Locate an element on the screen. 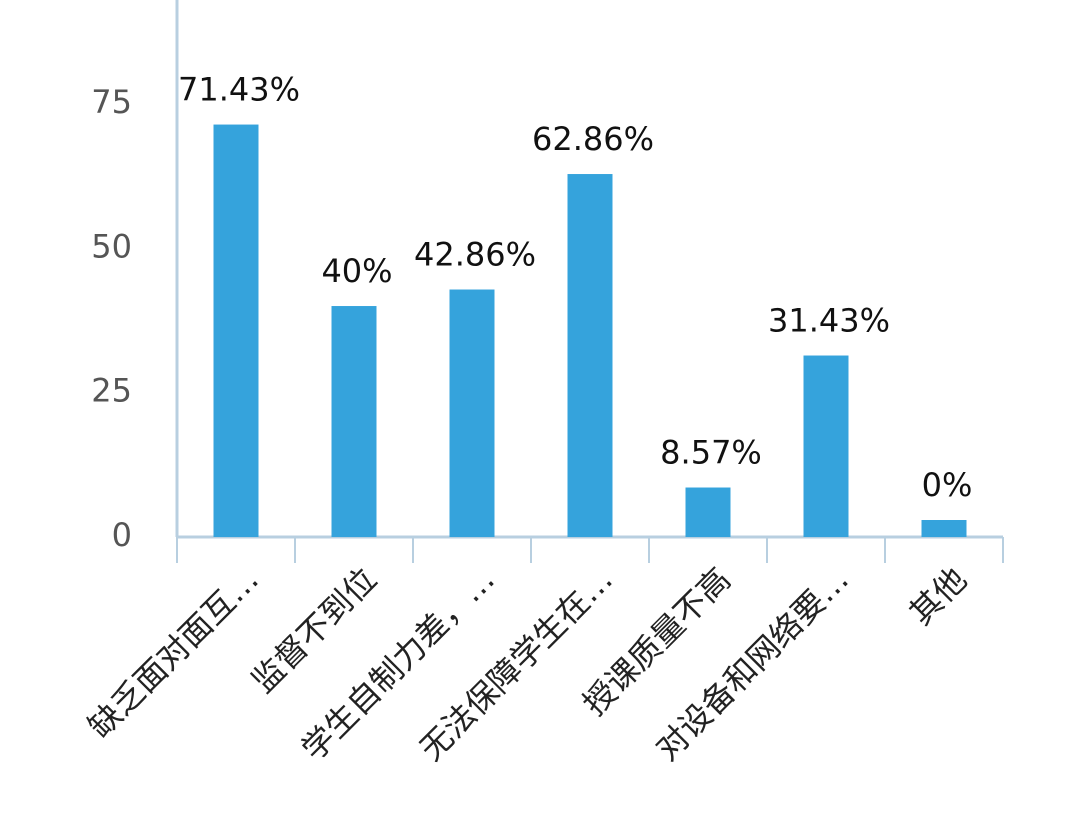 The height and width of the screenshot is (831, 1077). y-tick-label: 25 is located at coordinates (111, 391).